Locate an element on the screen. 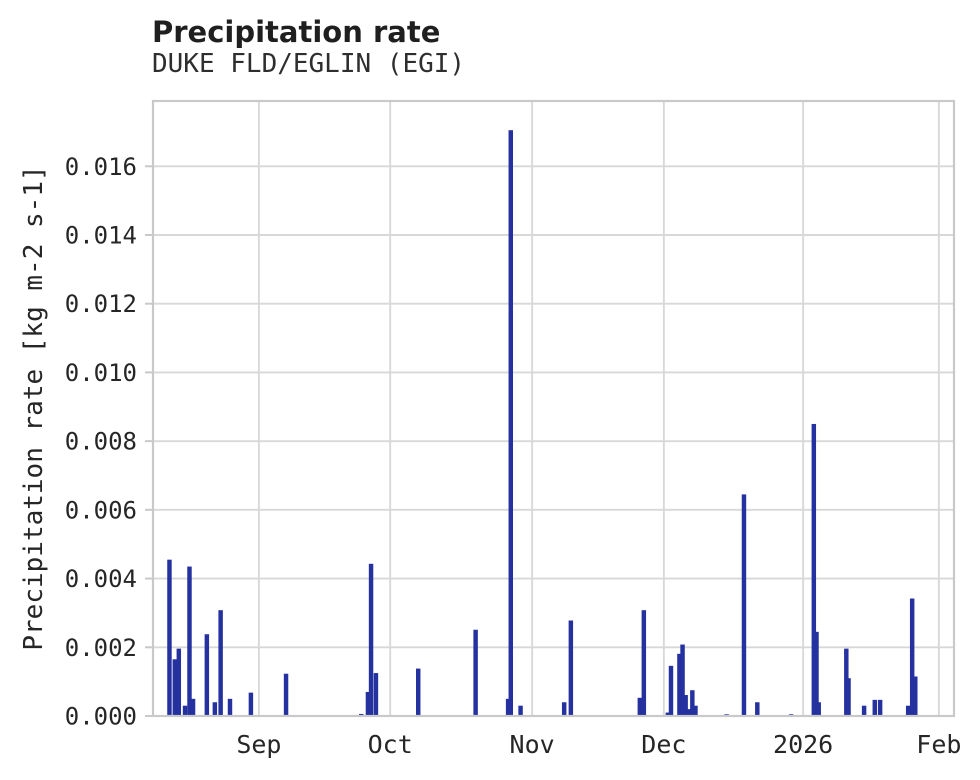 The width and height of the screenshot is (980, 780). x-tick-label: Feb is located at coordinates (938, 744).